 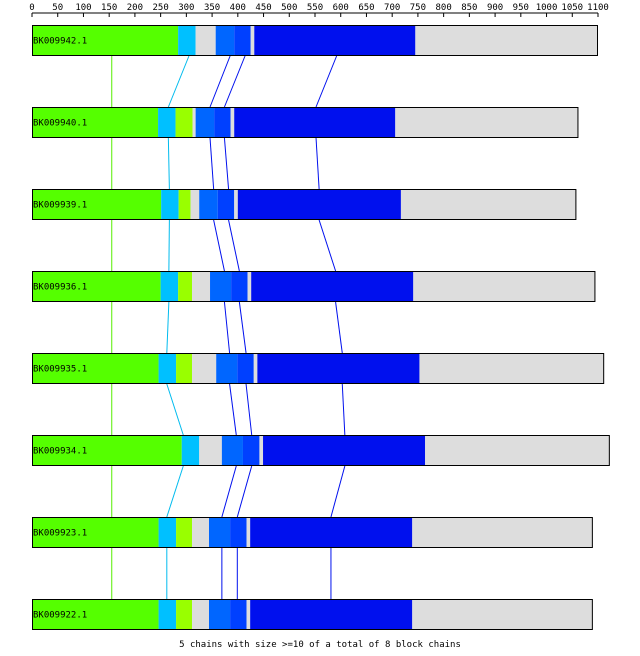 I want to click on axis-tick-label: 900, so click(x=495, y=8).